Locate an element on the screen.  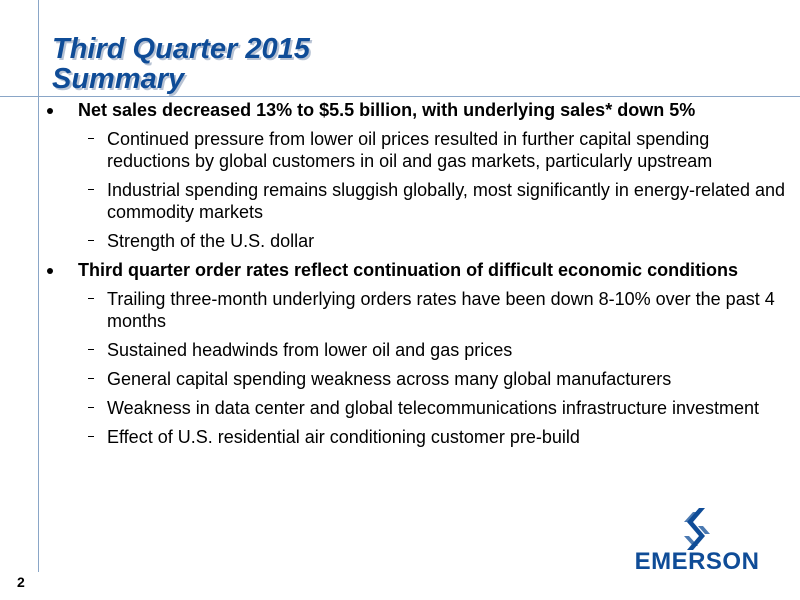
sub-item: Strength of the U.S. dollar is located at coordinates (400, 241).